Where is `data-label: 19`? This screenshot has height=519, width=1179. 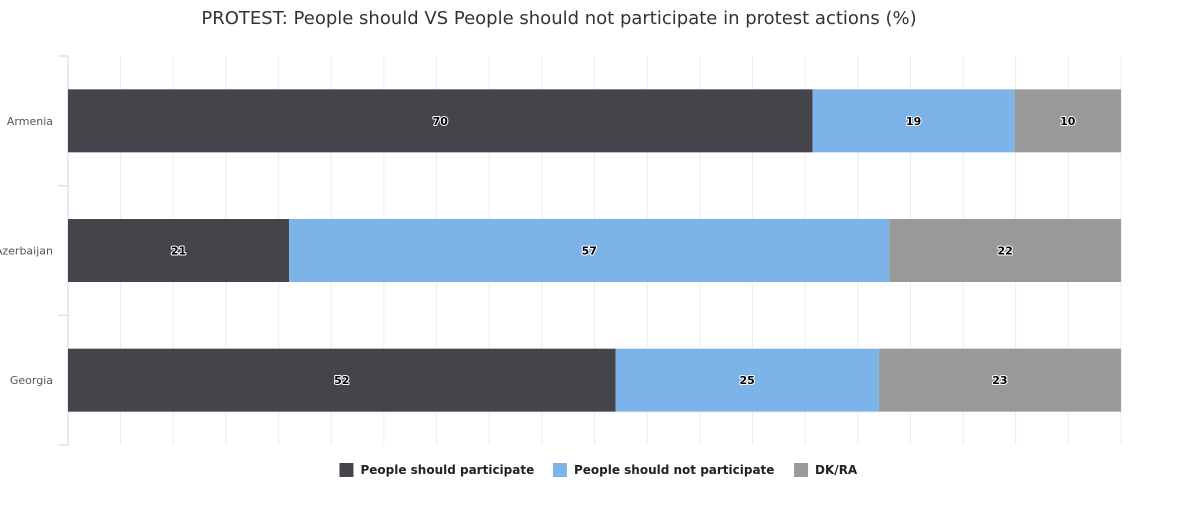
data-label: 19 is located at coordinates (913, 121).